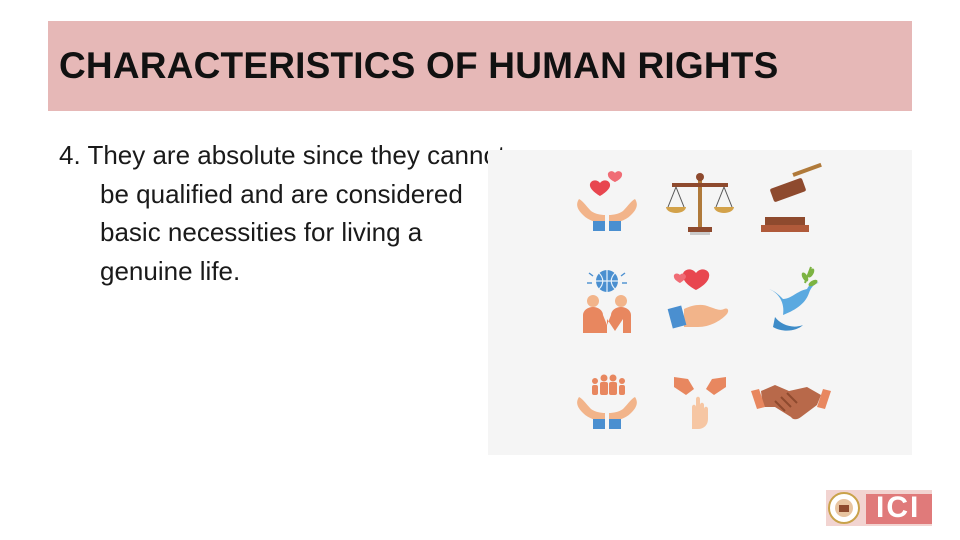 The height and width of the screenshot is (540, 960). I want to click on peace-dove-icon, so click(794, 298).